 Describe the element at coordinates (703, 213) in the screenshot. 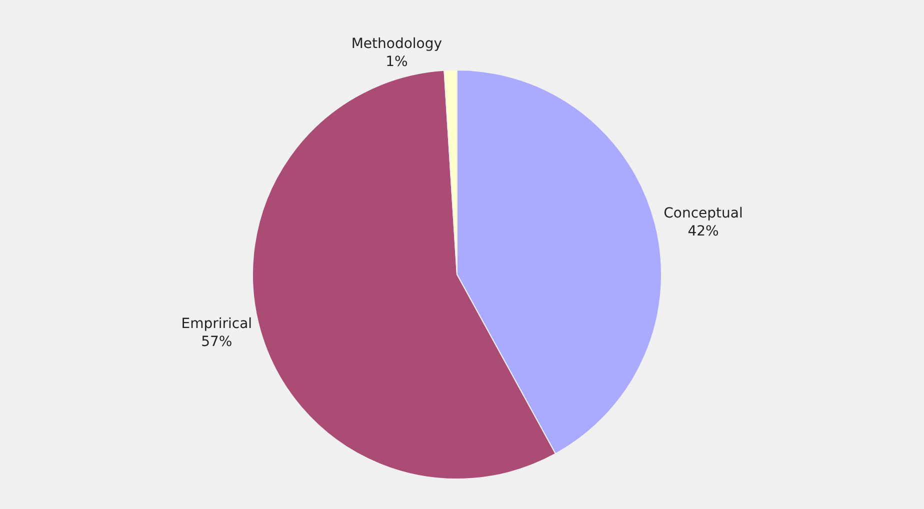

I see `slice-label: Conceptual` at that location.